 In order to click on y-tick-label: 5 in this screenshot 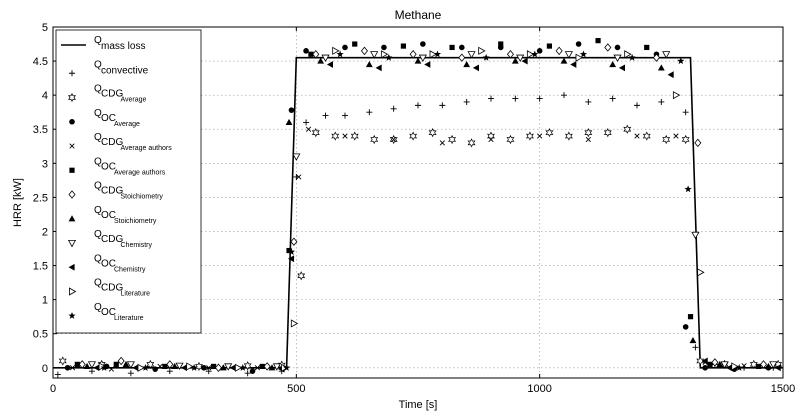, I will do `click(45, 28)`.